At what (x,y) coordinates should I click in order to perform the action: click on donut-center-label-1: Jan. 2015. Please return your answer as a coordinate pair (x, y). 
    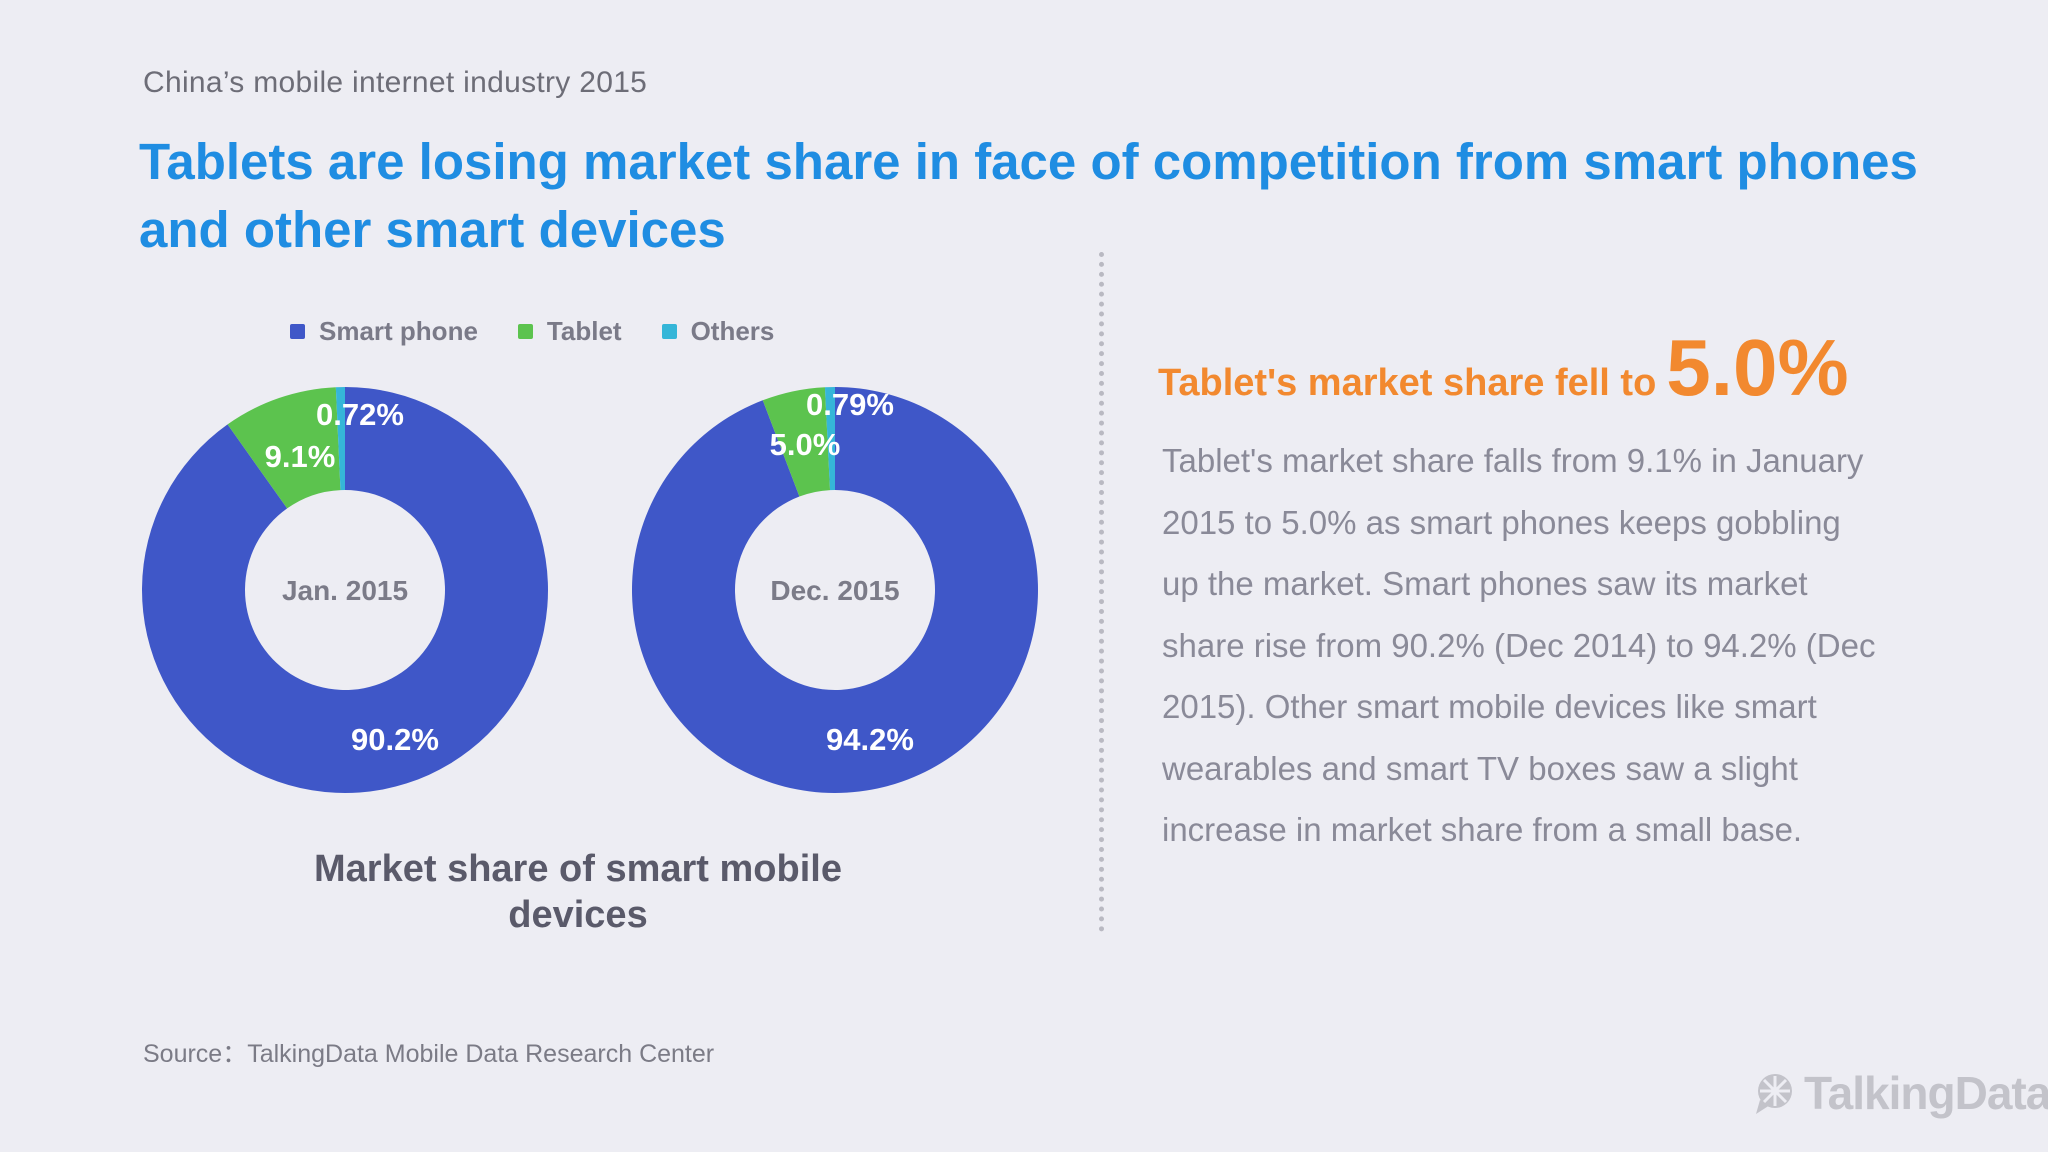
    Looking at the image, I should click on (345, 590).